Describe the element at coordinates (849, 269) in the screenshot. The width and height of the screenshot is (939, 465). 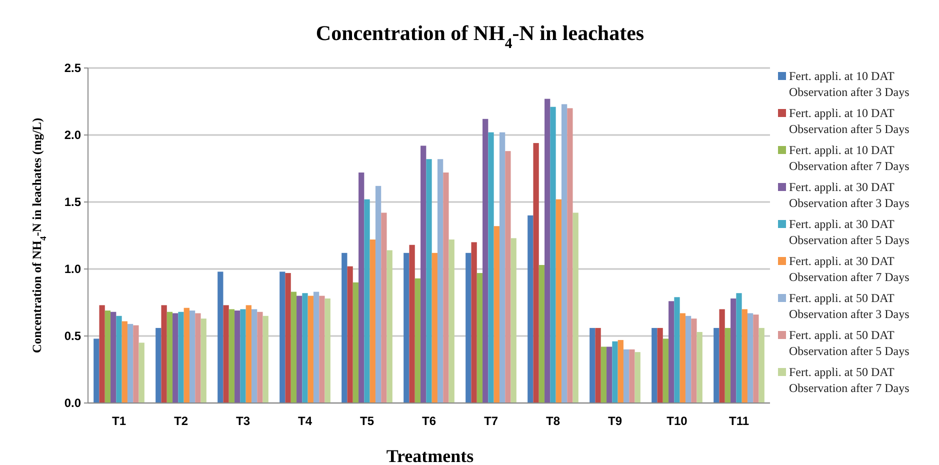
I see `legend-label: Fert. appli. at 30 DAT Observation after 7 Days` at that location.